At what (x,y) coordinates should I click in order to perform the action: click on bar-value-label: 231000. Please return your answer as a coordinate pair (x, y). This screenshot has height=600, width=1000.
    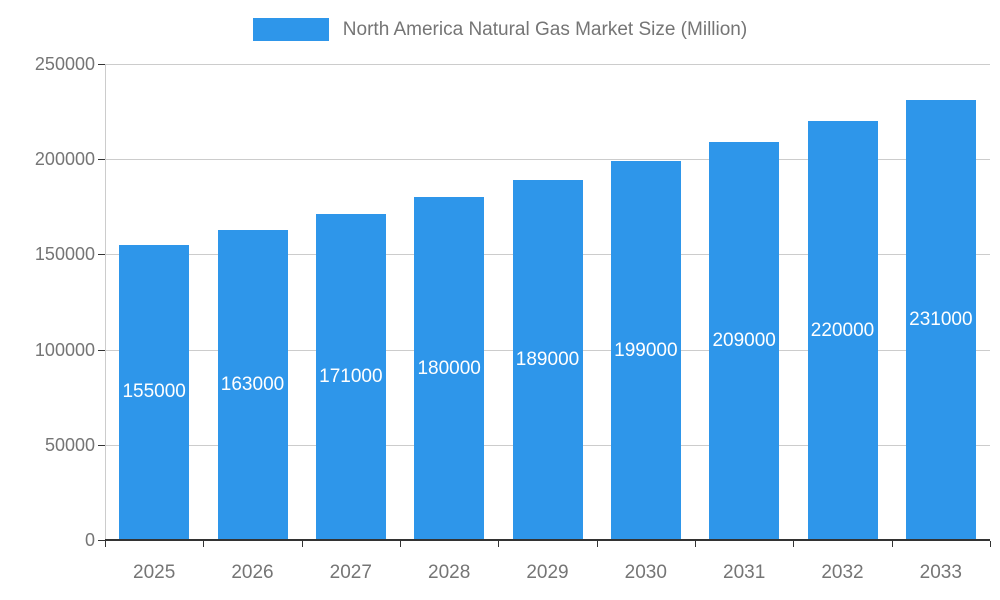
    Looking at the image, I should click on (941, 320).